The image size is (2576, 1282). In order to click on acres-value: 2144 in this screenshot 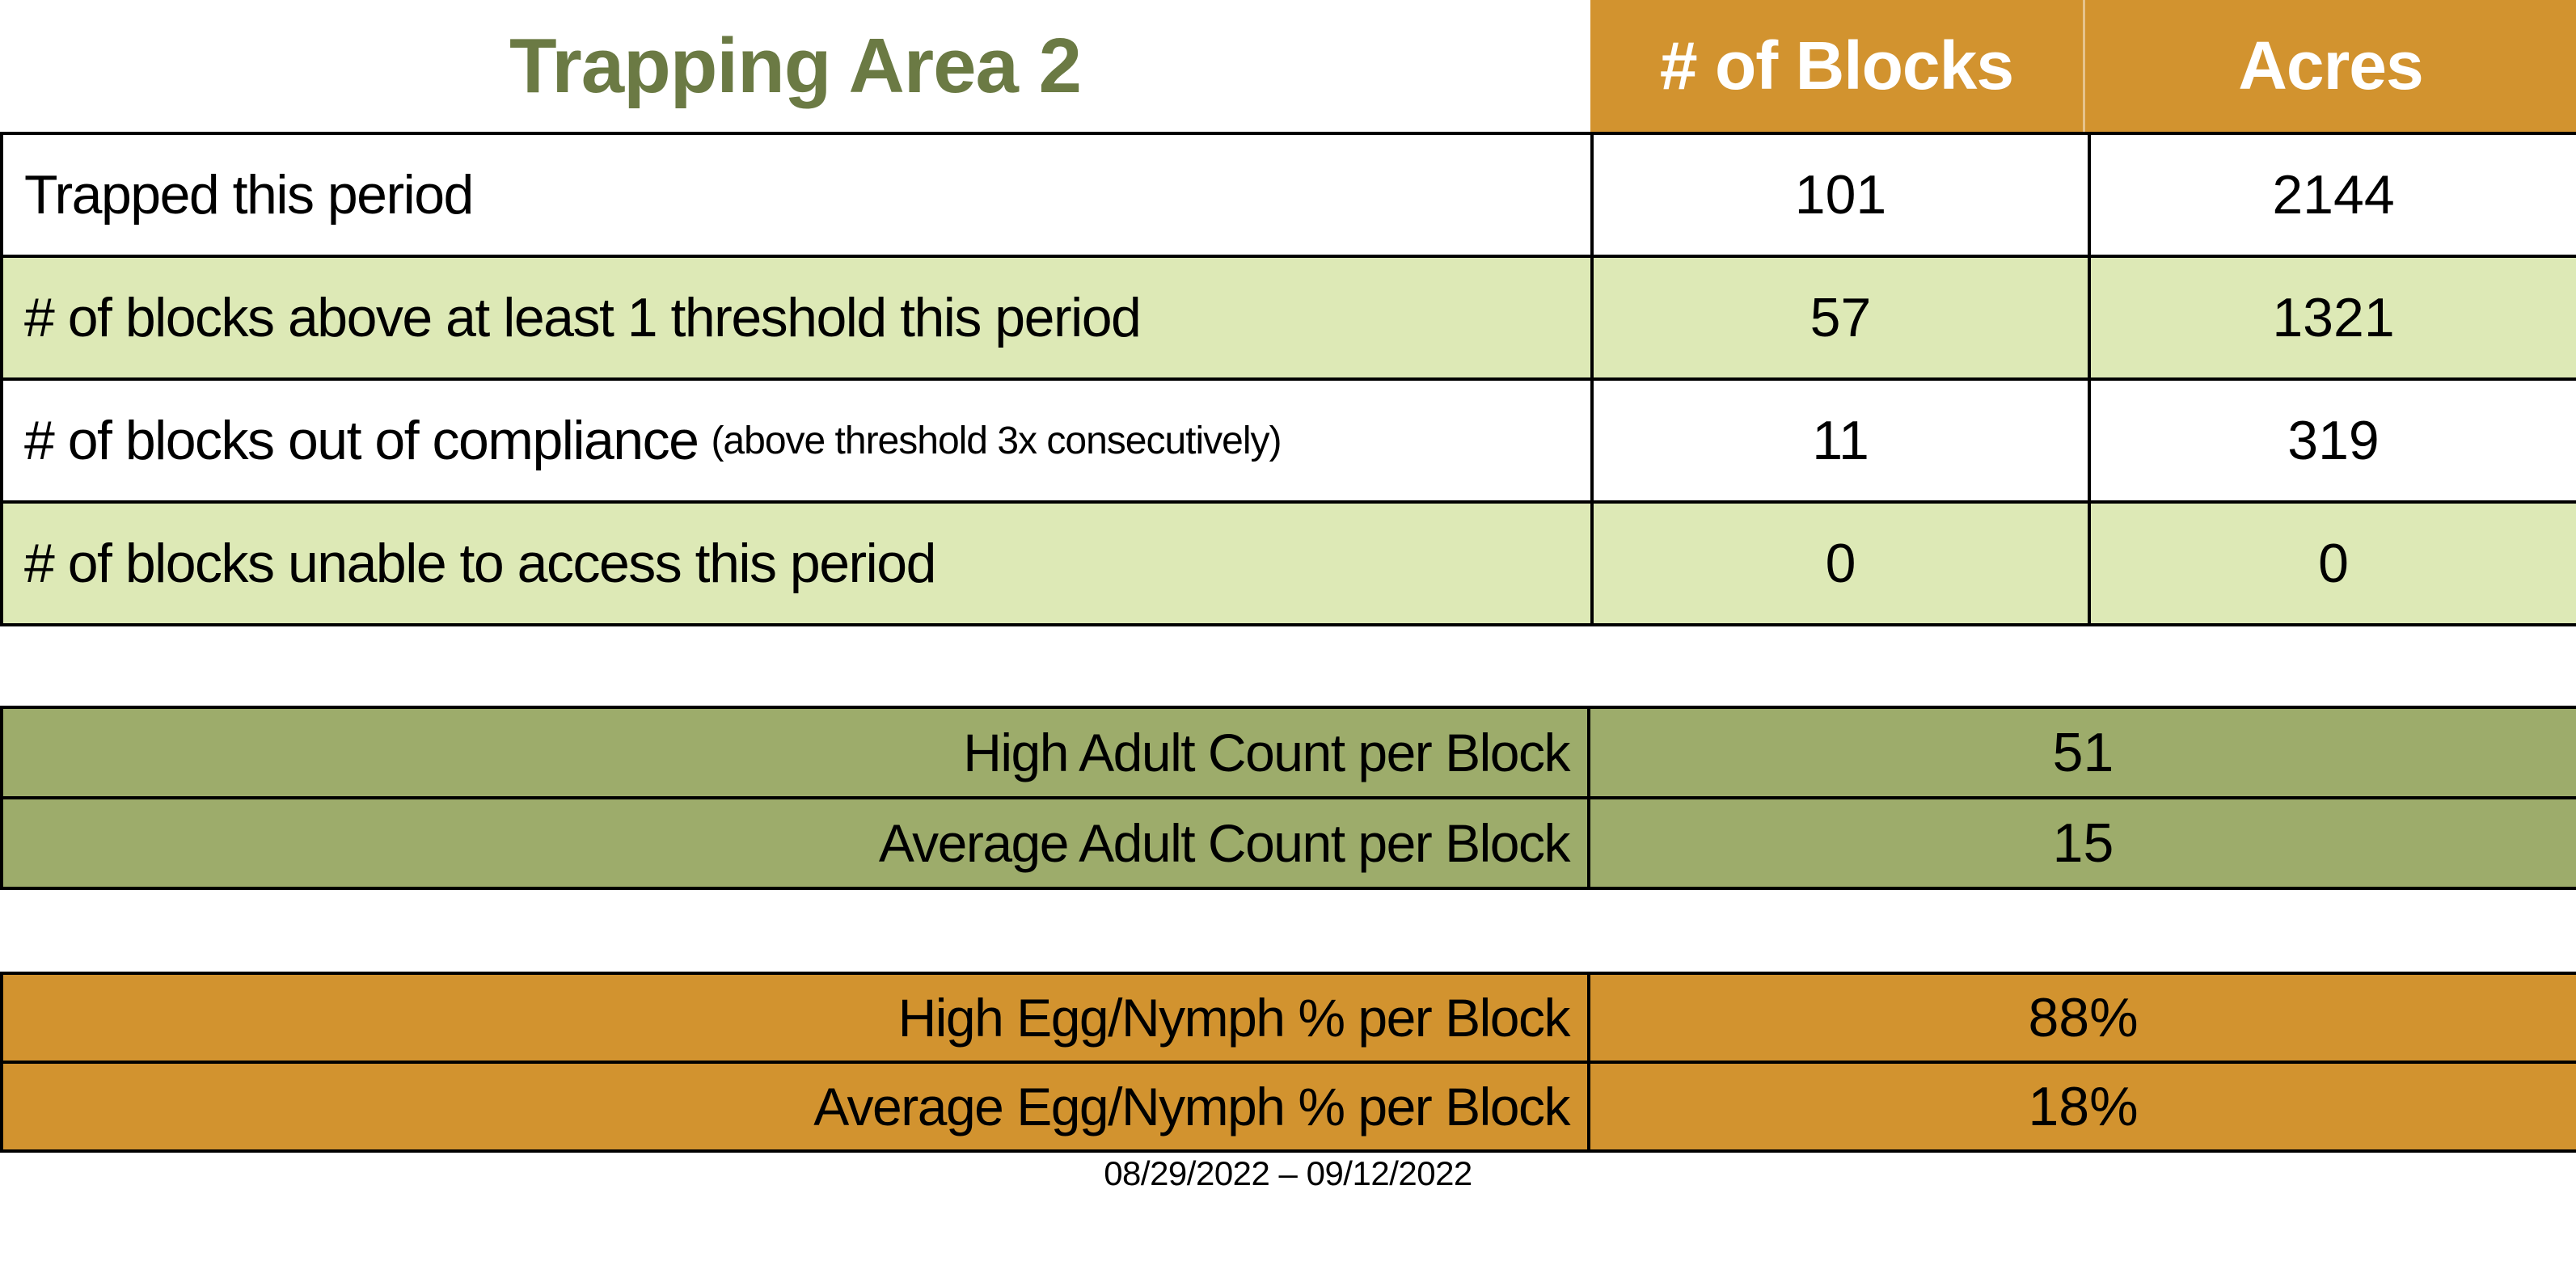, I will do `click(2332, 195)`.